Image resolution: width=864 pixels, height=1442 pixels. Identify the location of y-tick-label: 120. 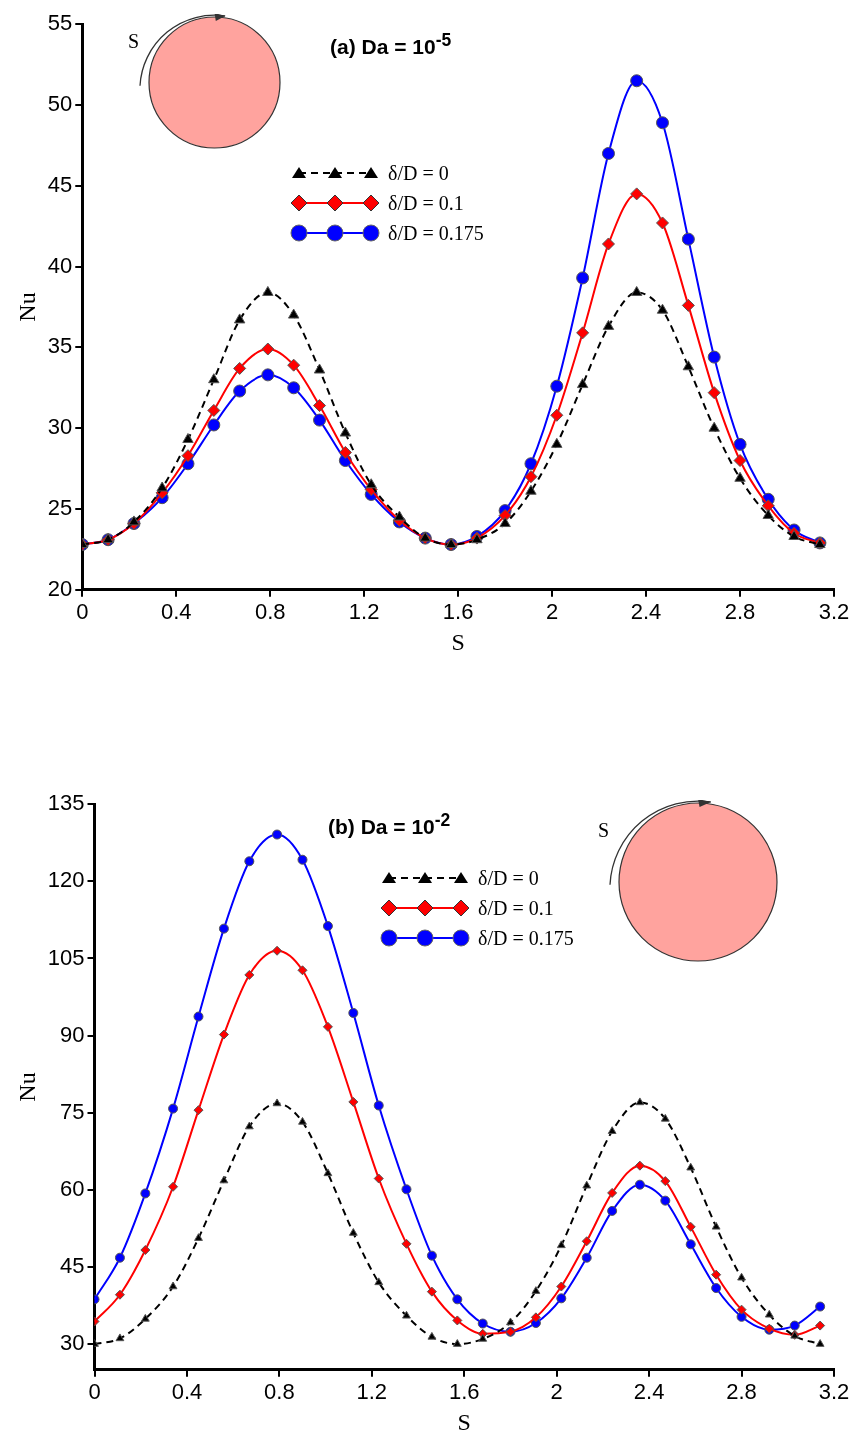
(66, 880).